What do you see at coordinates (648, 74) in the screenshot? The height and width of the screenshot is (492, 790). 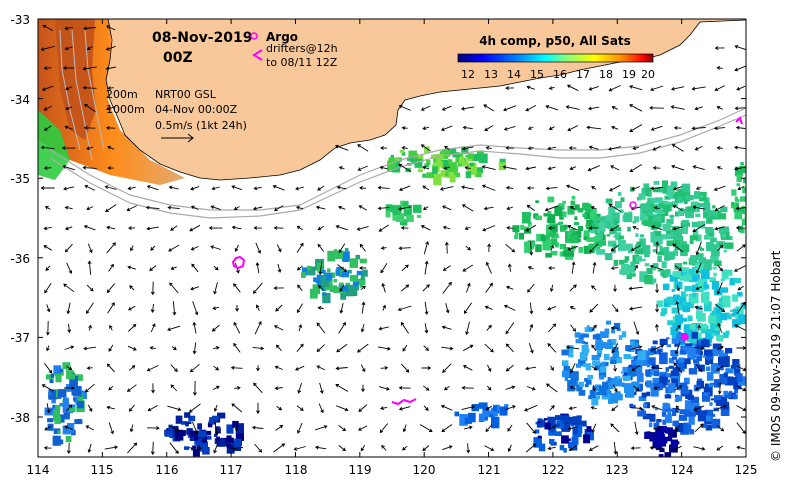 I see `colorbar-tick-label: 20` at bounding box center [648, 74].